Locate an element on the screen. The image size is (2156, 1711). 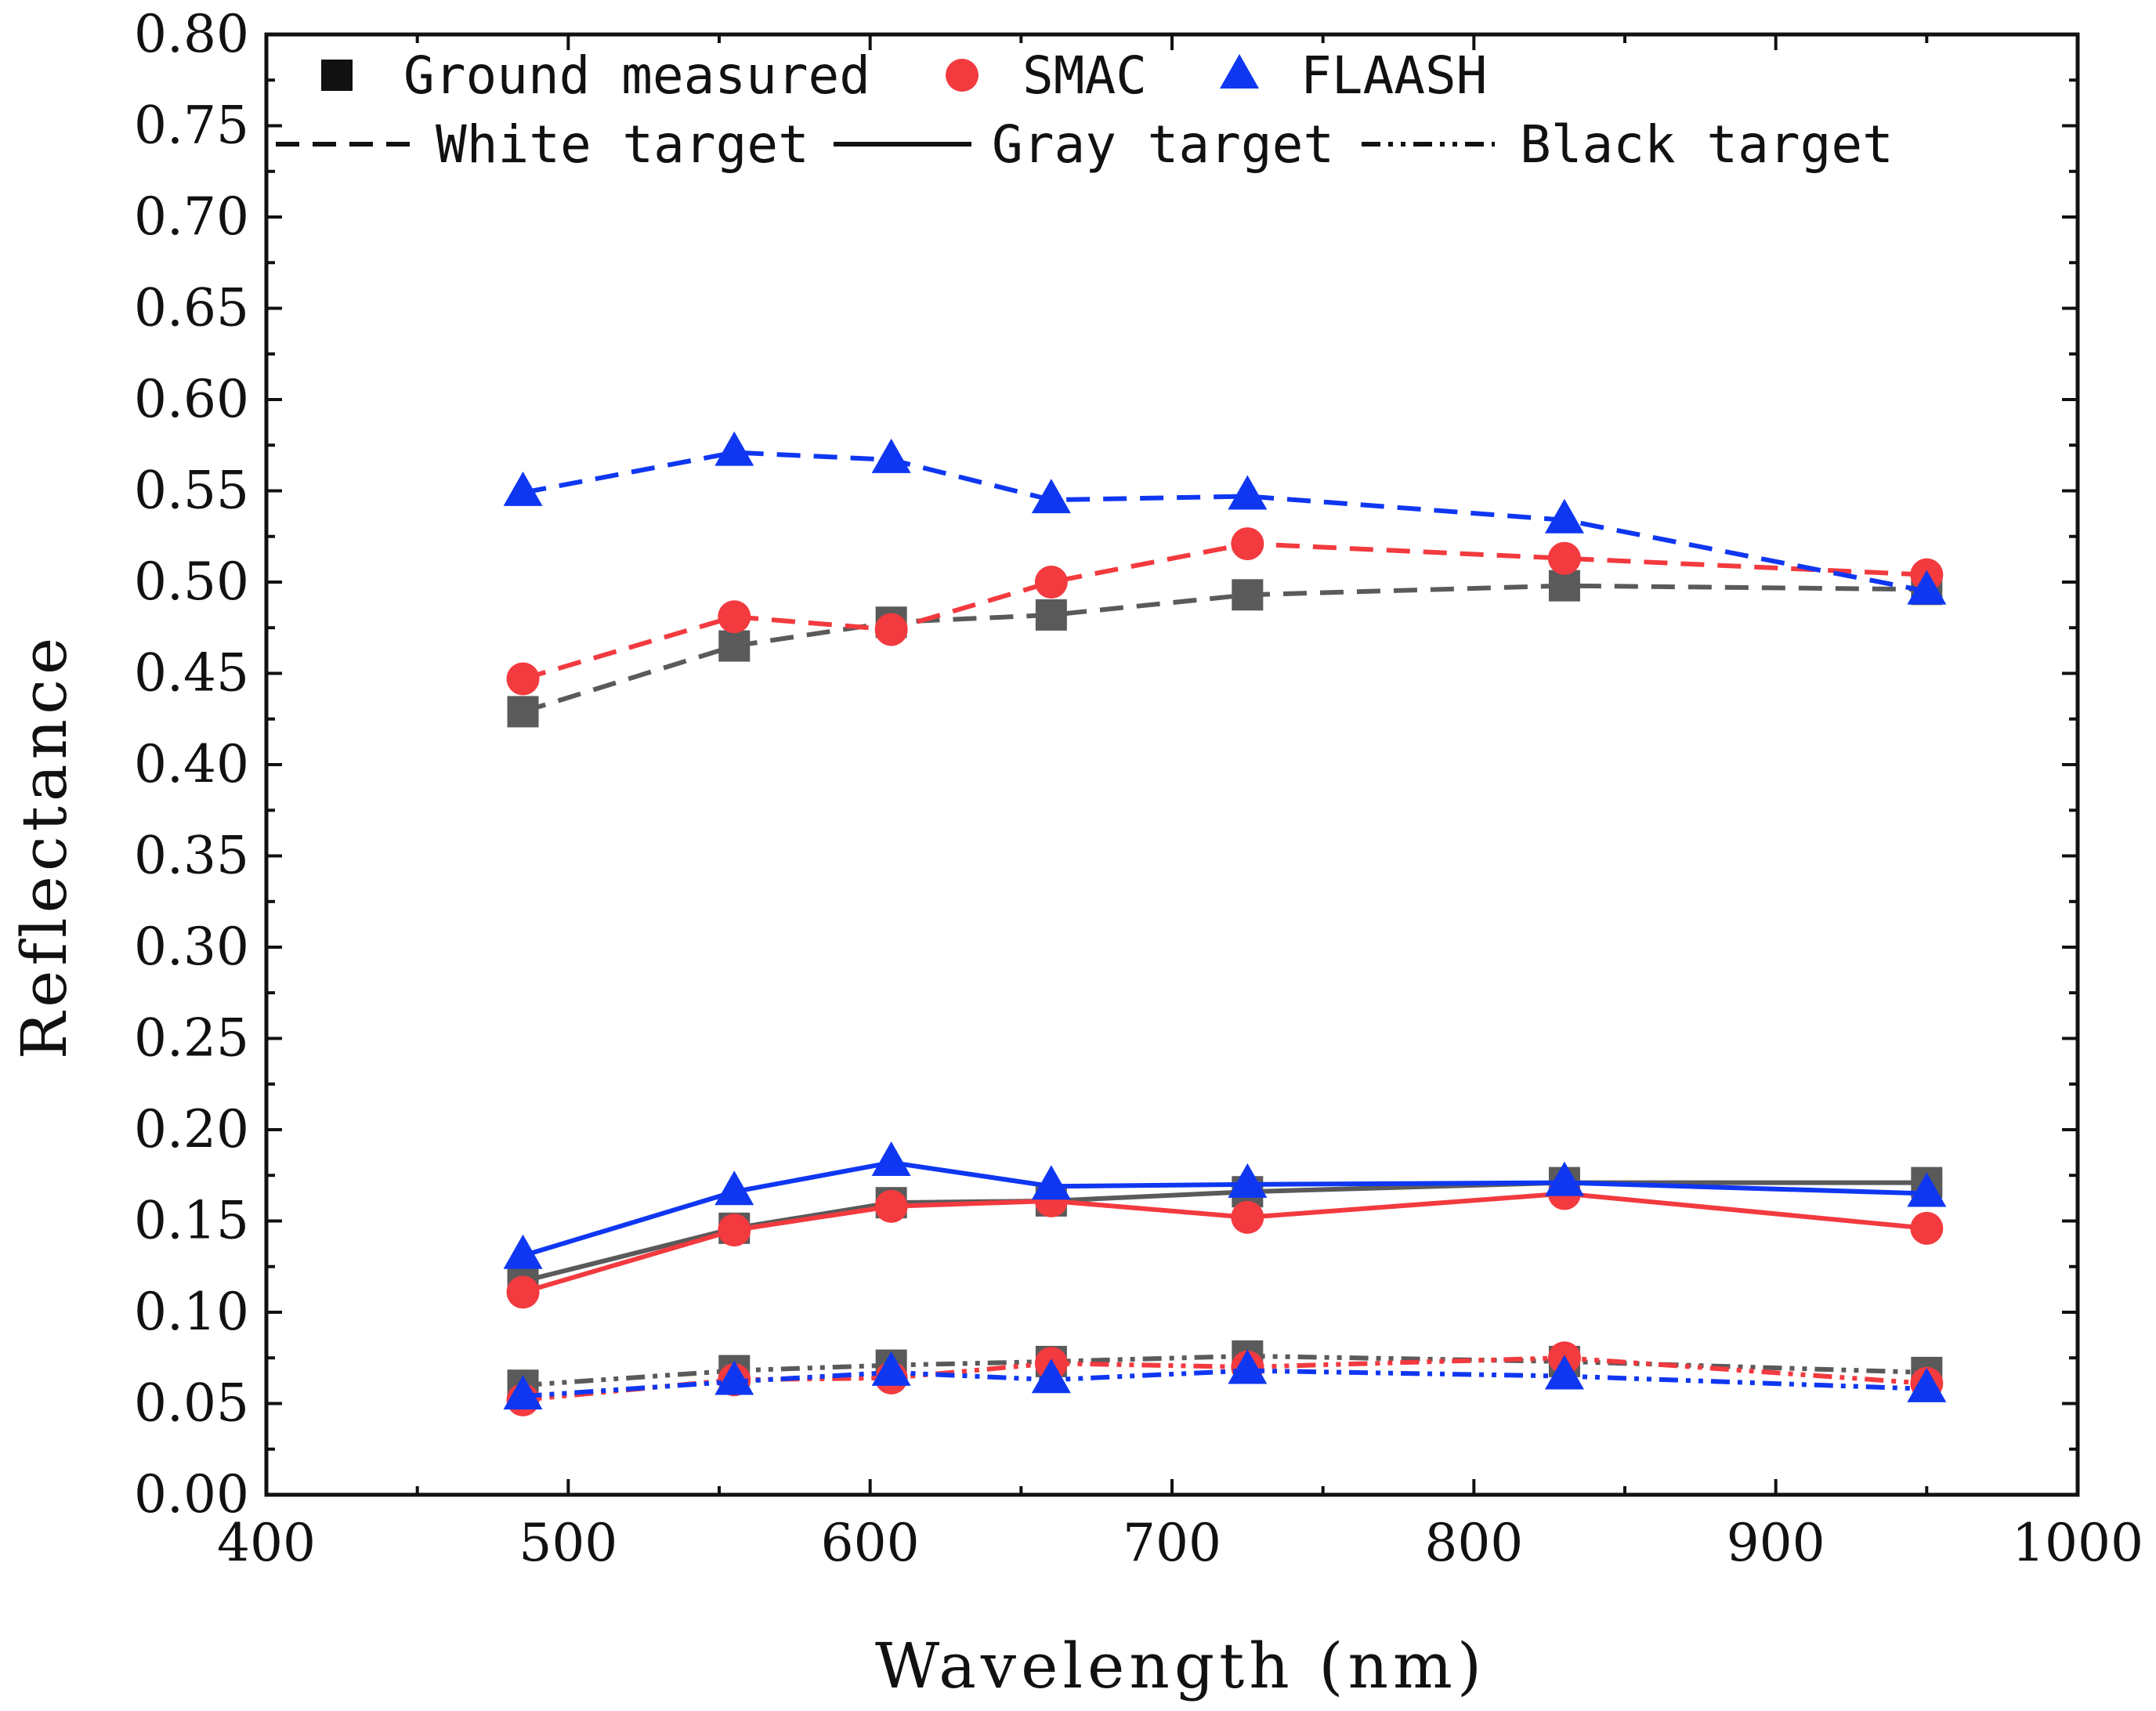
y-tick-label: 0.10 is located at coordinates (191, 1312).